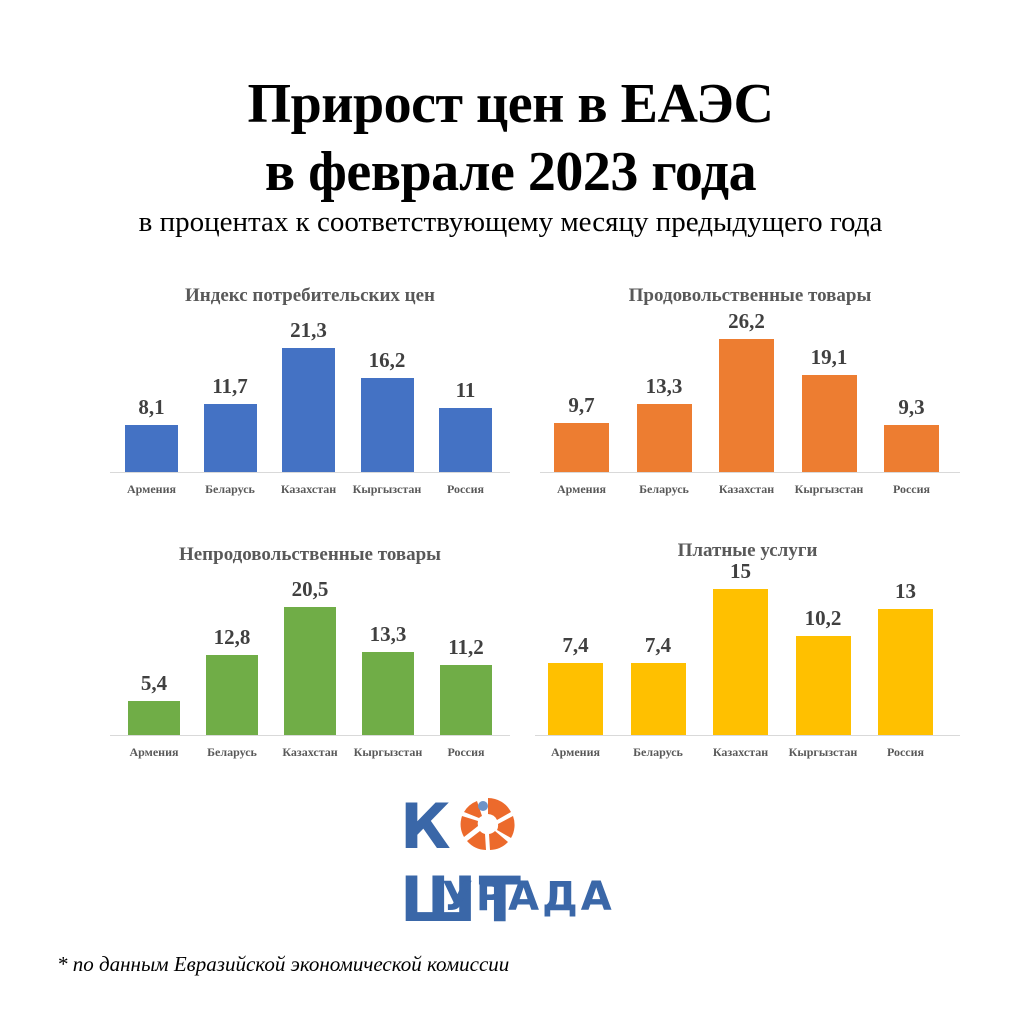 The height and width of the screenshot is (1024, 1021). Describe the element at coordinates (466, 647) in the screenshot. I see `data-label: 11,2` at that location.